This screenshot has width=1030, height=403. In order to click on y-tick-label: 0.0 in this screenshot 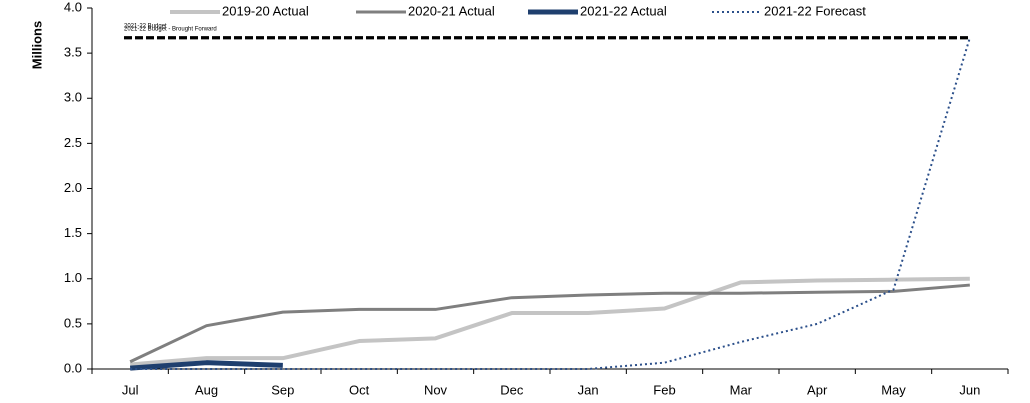, I will do `click(73, 367)`.